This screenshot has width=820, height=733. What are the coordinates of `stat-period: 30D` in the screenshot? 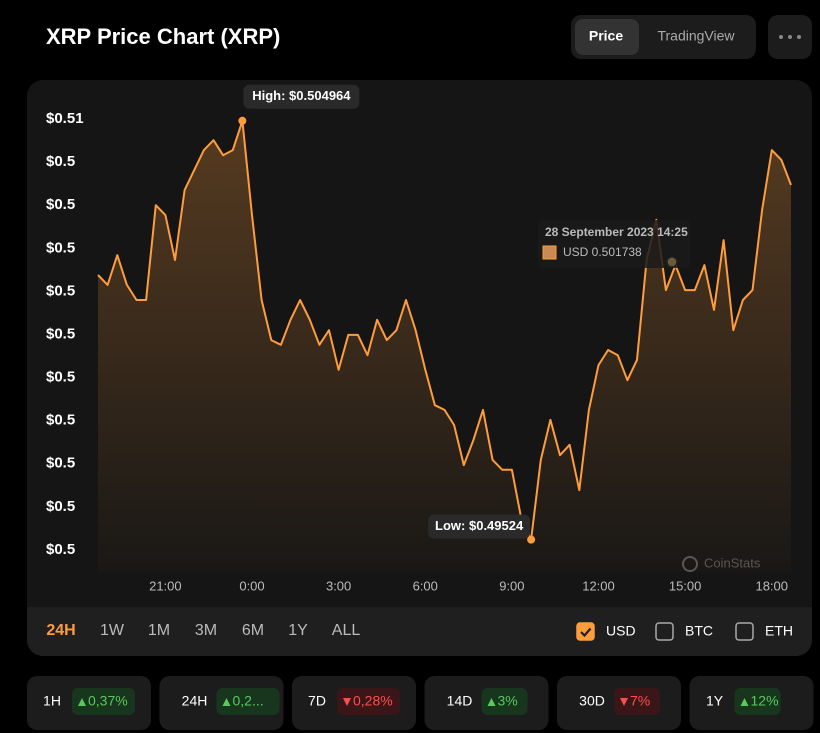 It's located at (592, 701).